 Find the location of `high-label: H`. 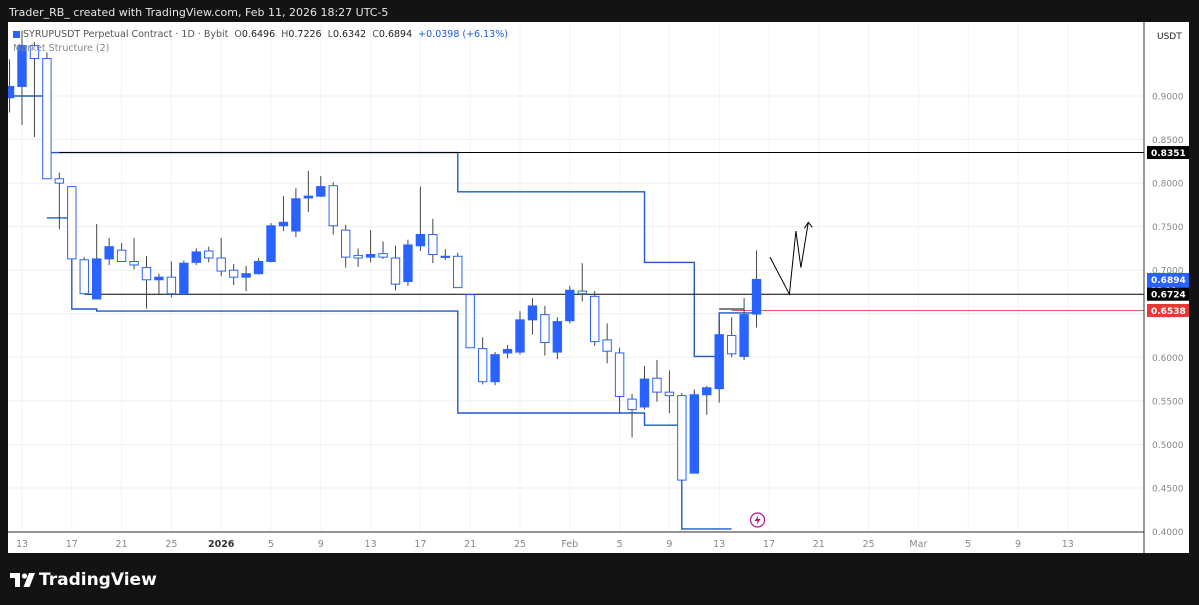

high-label: H is located at coordinates (285, 34).